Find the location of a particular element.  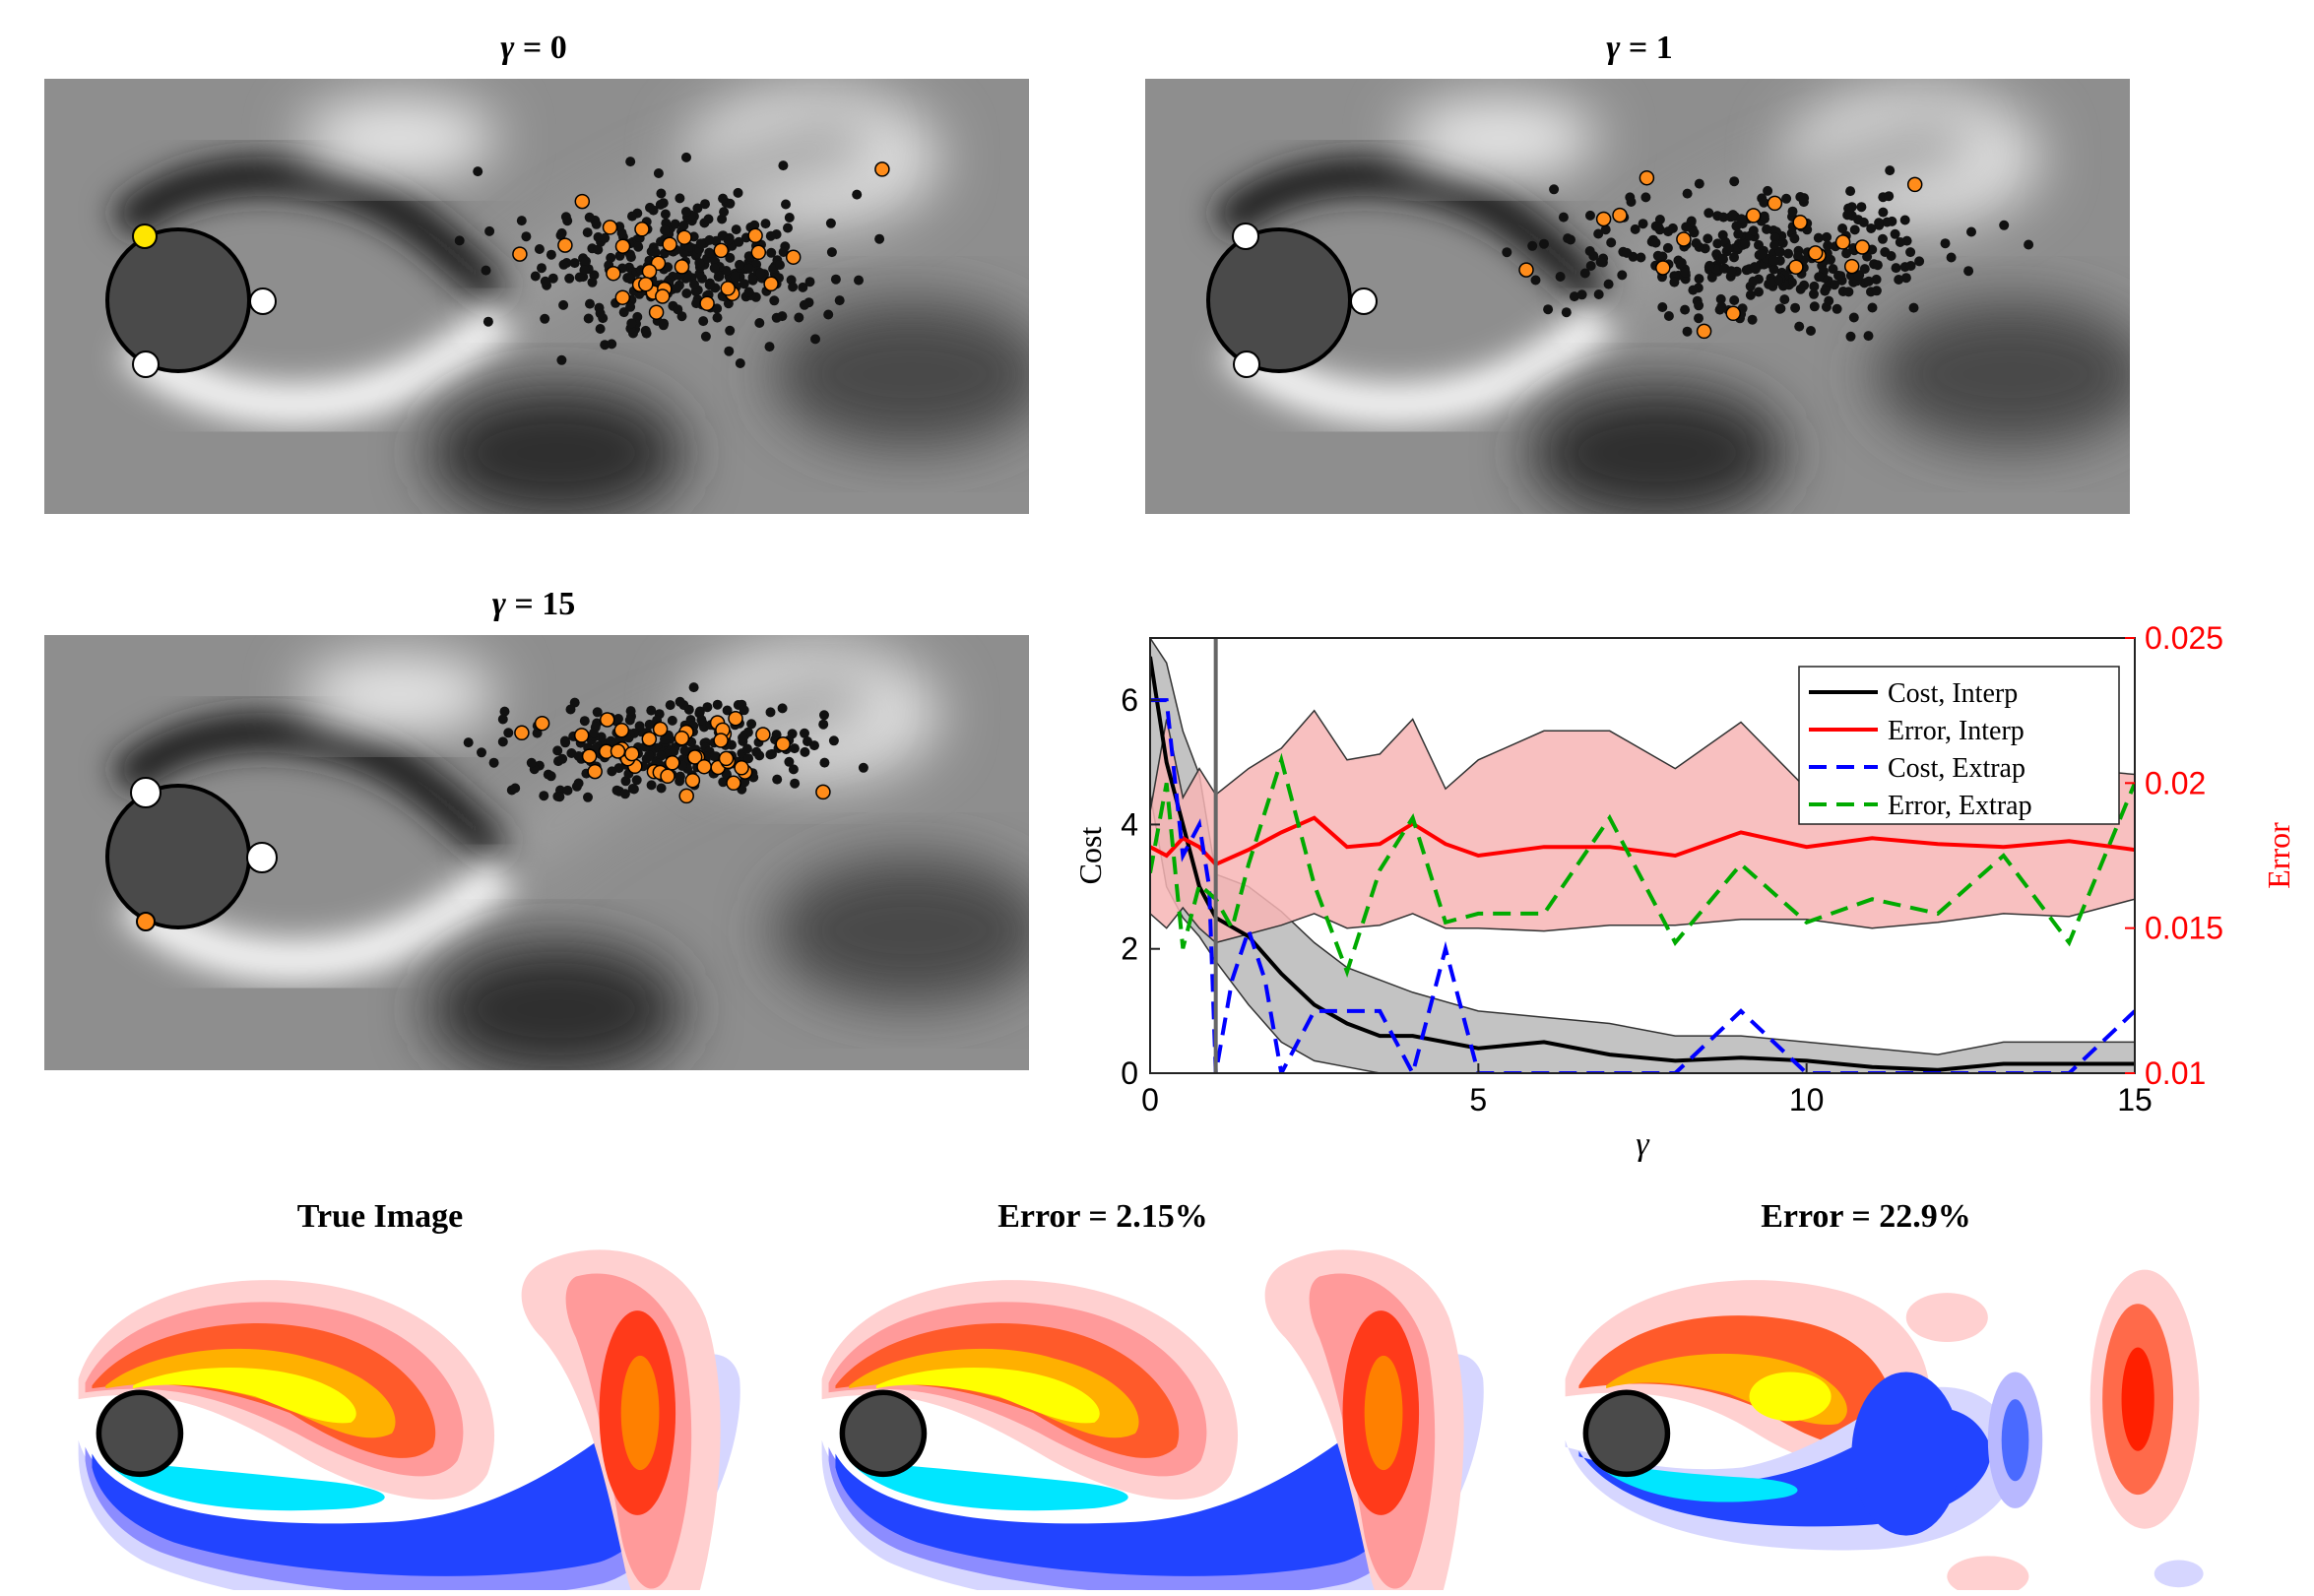

plot-frame is located at coordinates (1642, 855).